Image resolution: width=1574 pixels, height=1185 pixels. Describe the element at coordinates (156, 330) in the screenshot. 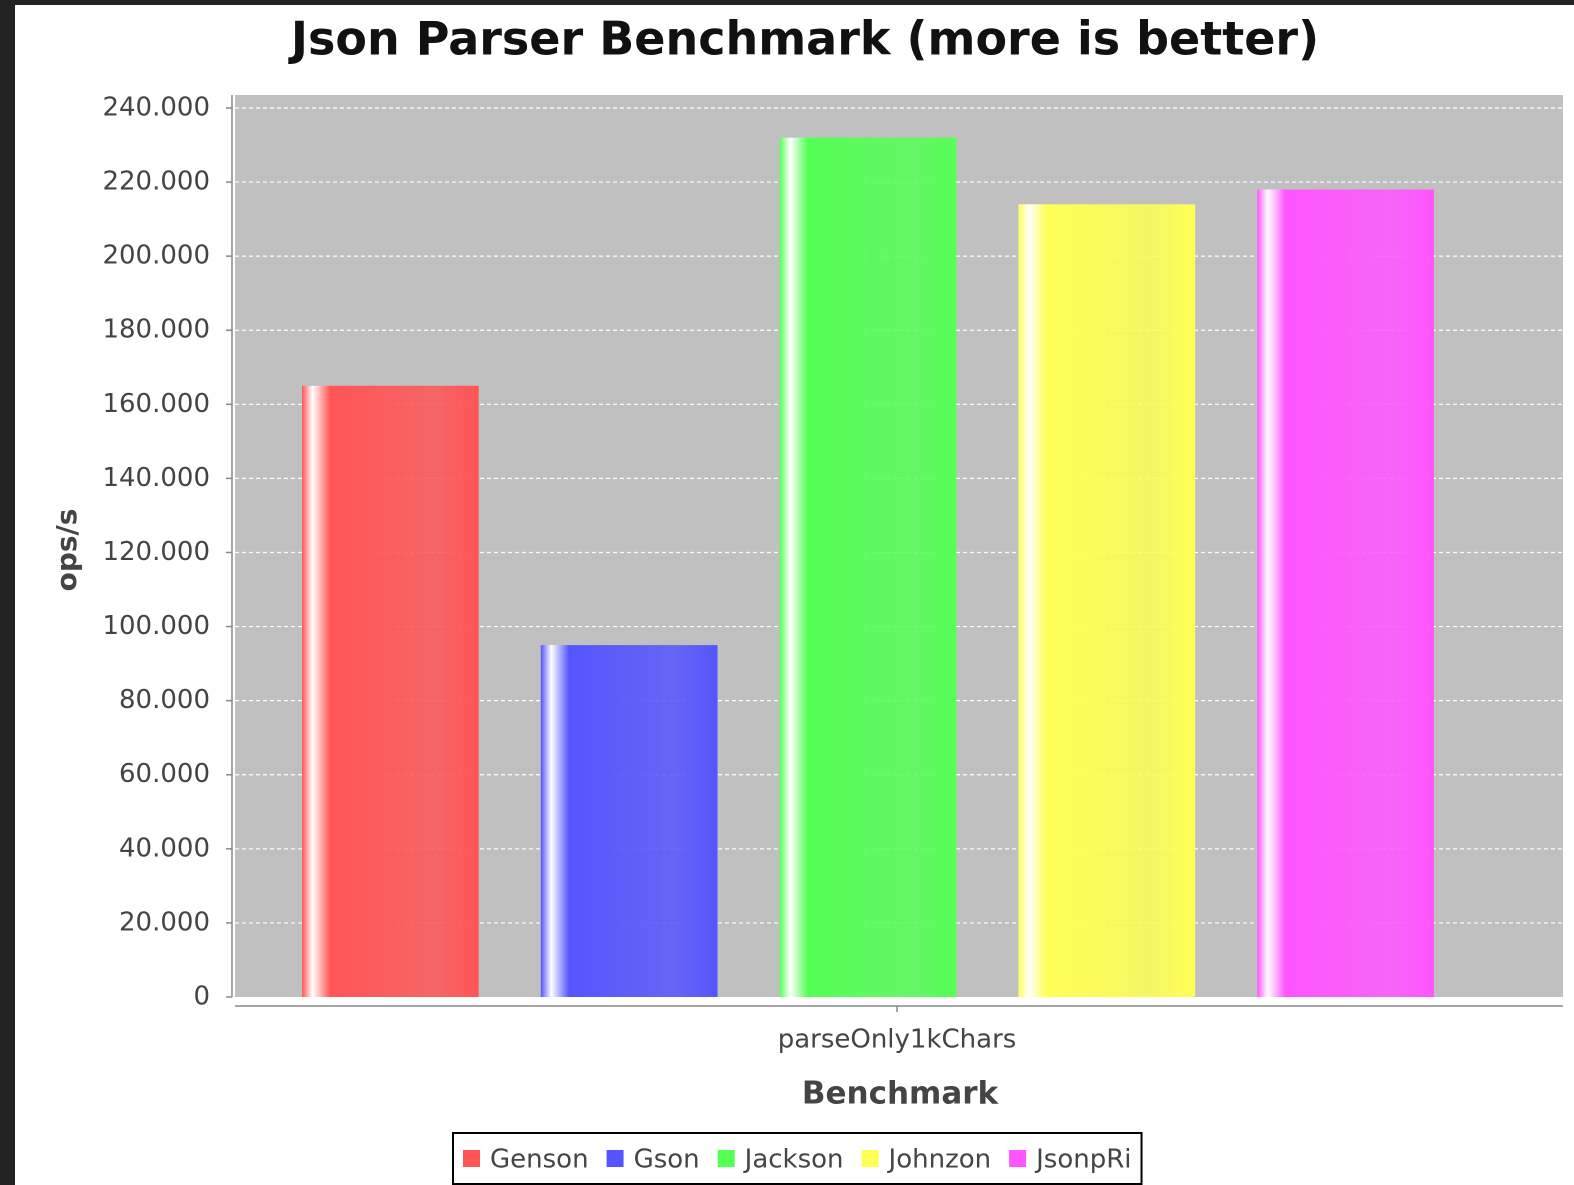

I see `y-tick-label: 180.000` at that location.